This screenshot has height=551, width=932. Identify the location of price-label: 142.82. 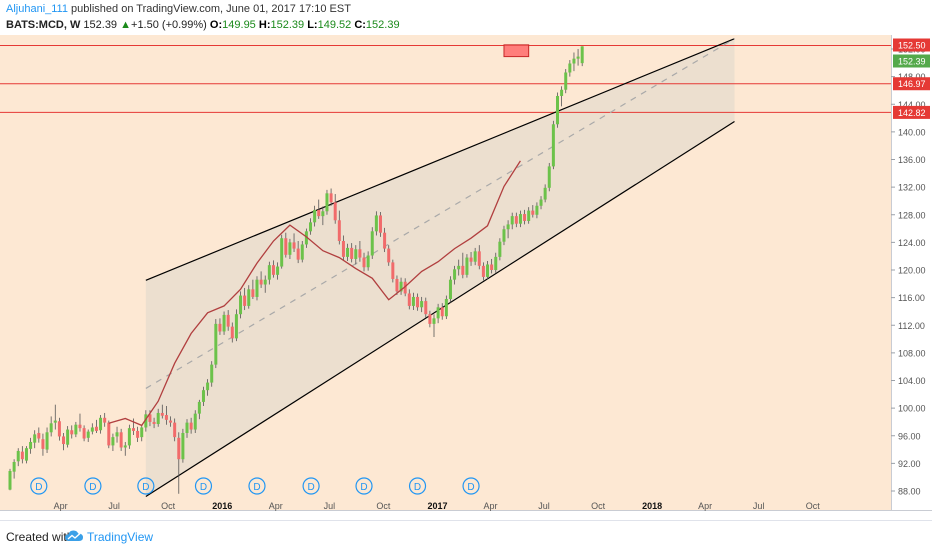
(911, 112).